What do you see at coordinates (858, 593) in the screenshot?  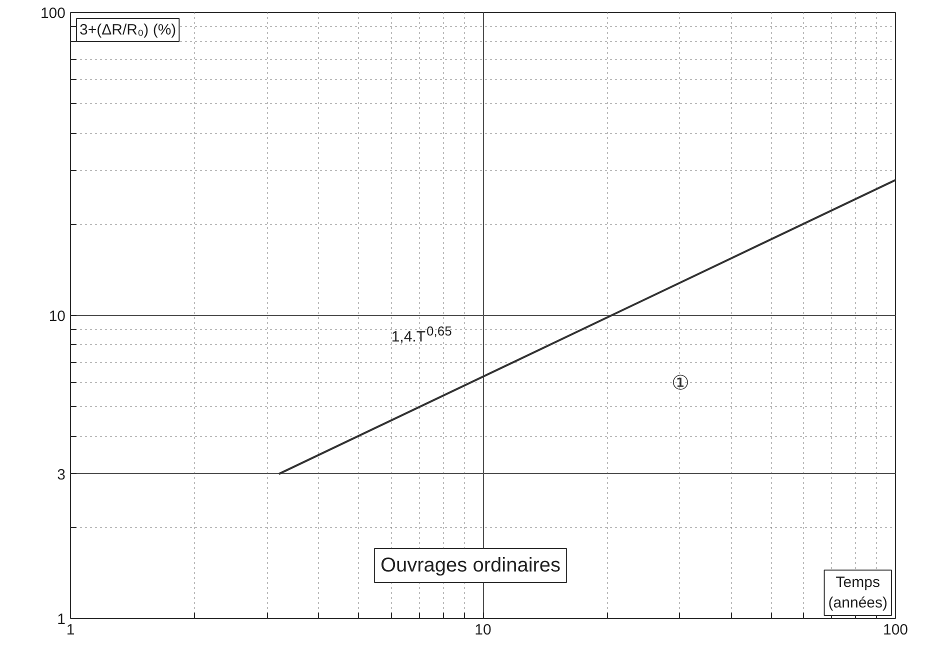 I see `x-axis-title: Temps (années)` at bounding box center [858, 593].